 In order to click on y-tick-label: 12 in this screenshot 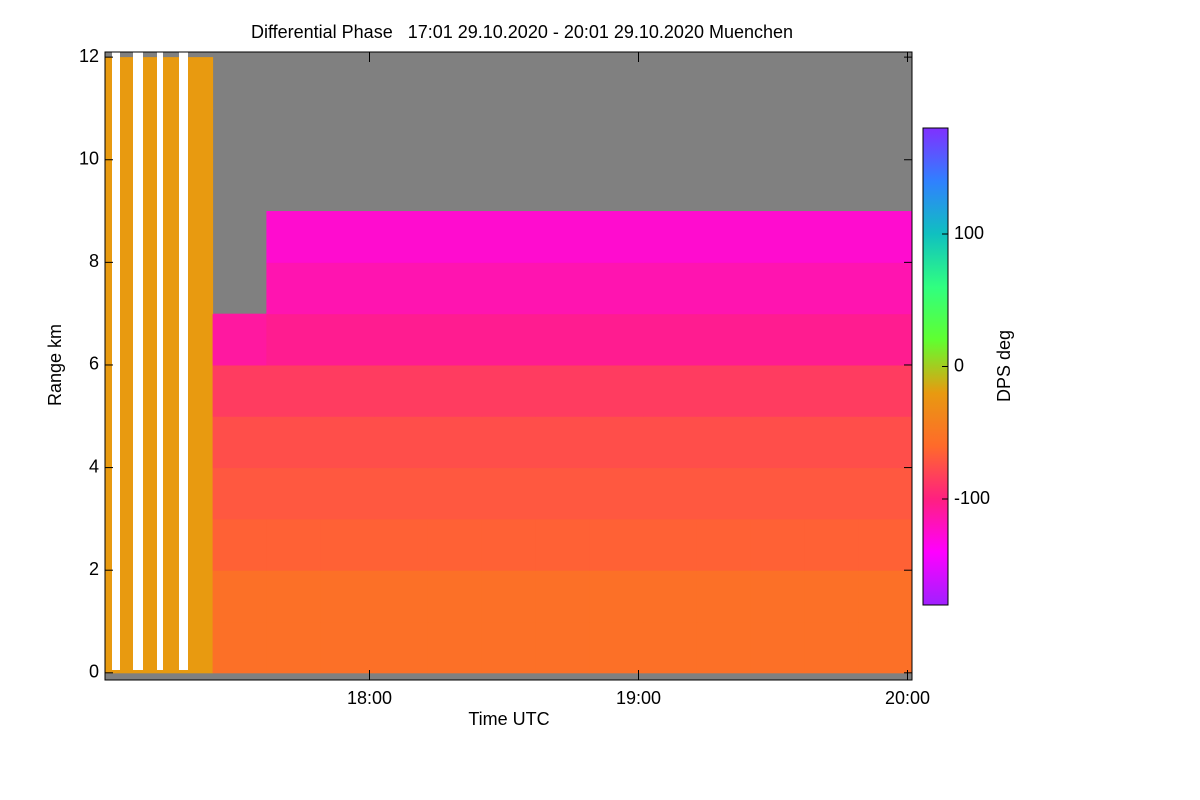, I will do `click(89, 56)`.